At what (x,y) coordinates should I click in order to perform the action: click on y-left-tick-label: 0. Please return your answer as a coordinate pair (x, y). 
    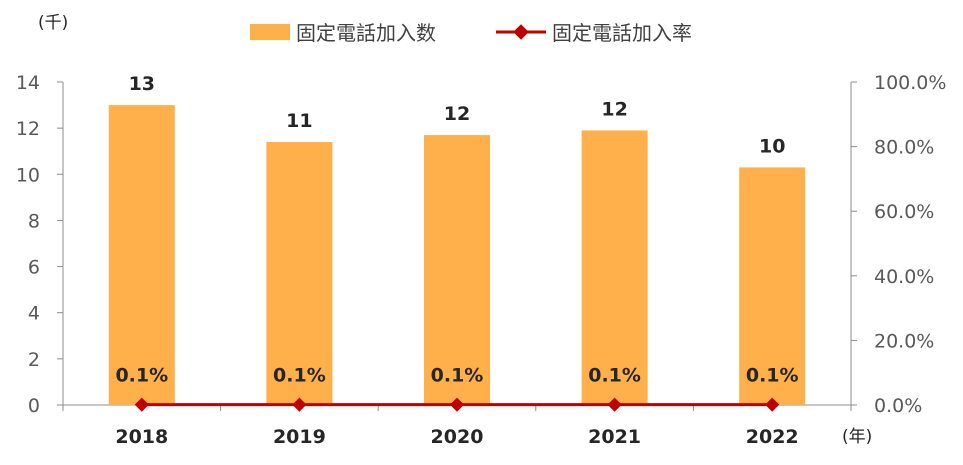
    Looking at the image, I should click on (34, 406).